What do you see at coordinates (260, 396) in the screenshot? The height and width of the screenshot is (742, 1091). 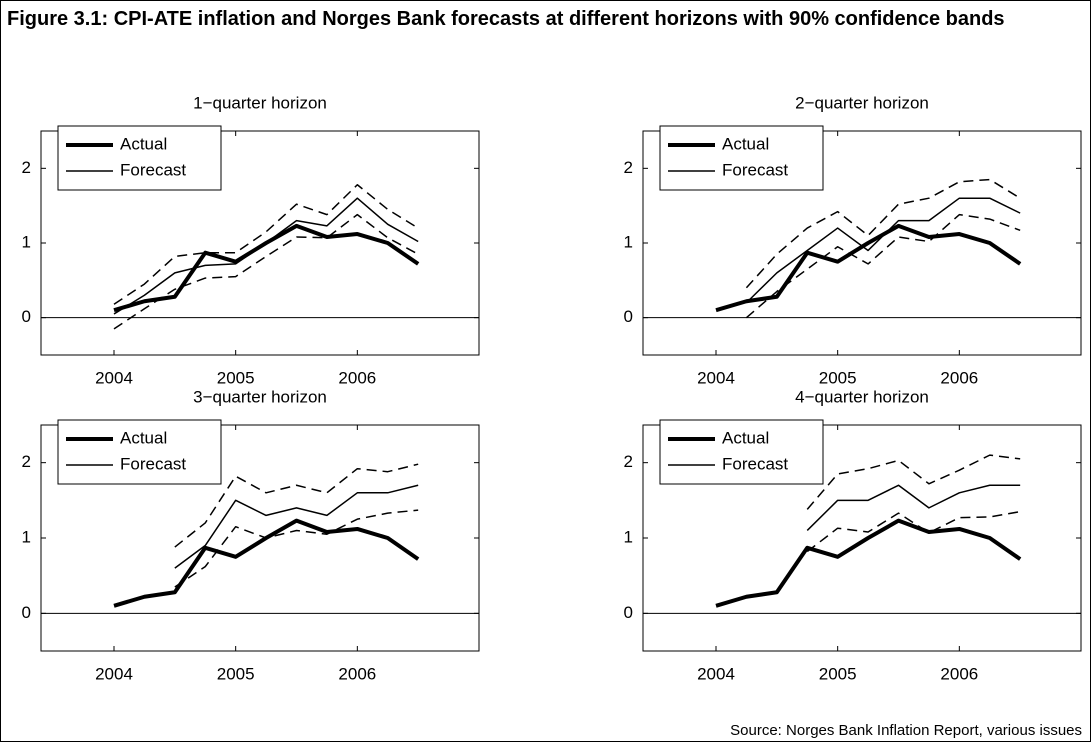 I see `panel-title: 3−quarter horizon` at bounding box center [260, 396].